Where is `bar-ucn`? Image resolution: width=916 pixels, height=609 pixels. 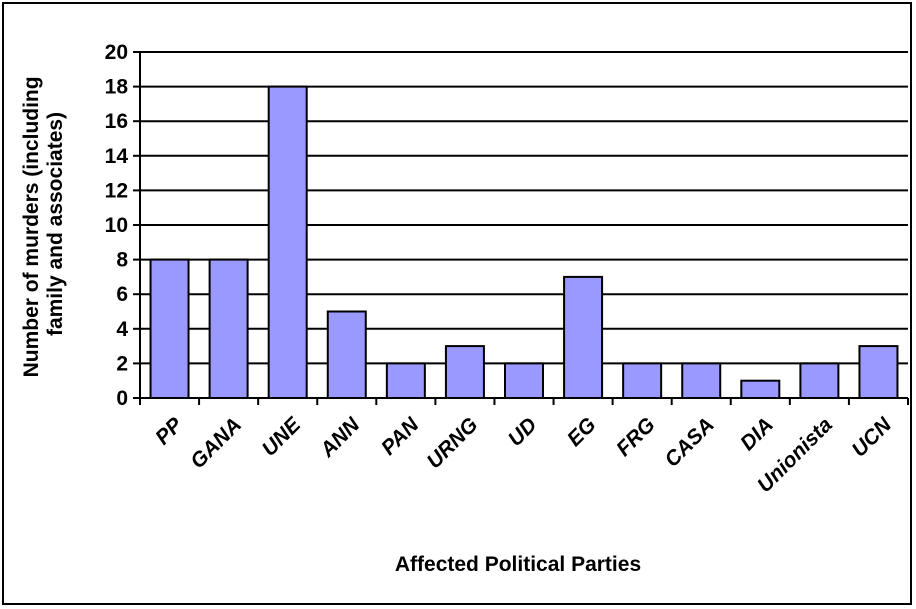
bar-ucn is located at coordinates (878, 372).